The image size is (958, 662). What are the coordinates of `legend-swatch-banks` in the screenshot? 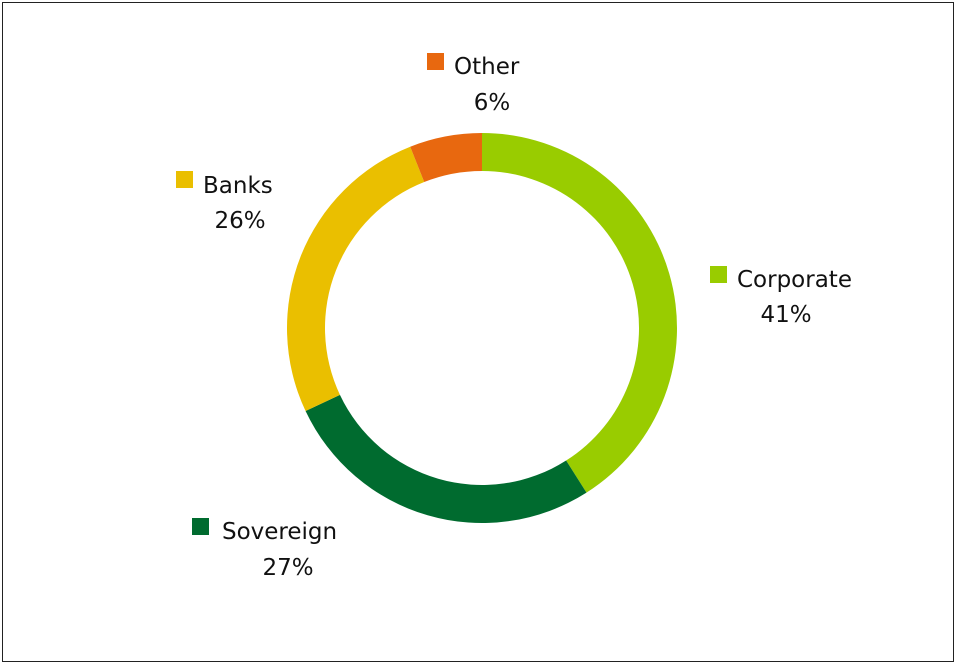 It's located at (184, 179).